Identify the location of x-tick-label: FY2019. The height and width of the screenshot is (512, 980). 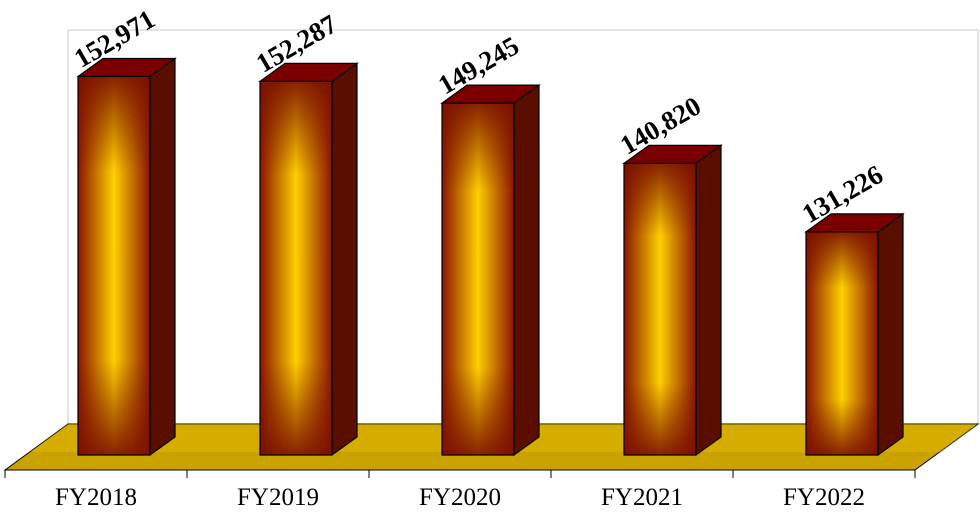
(278, 497).